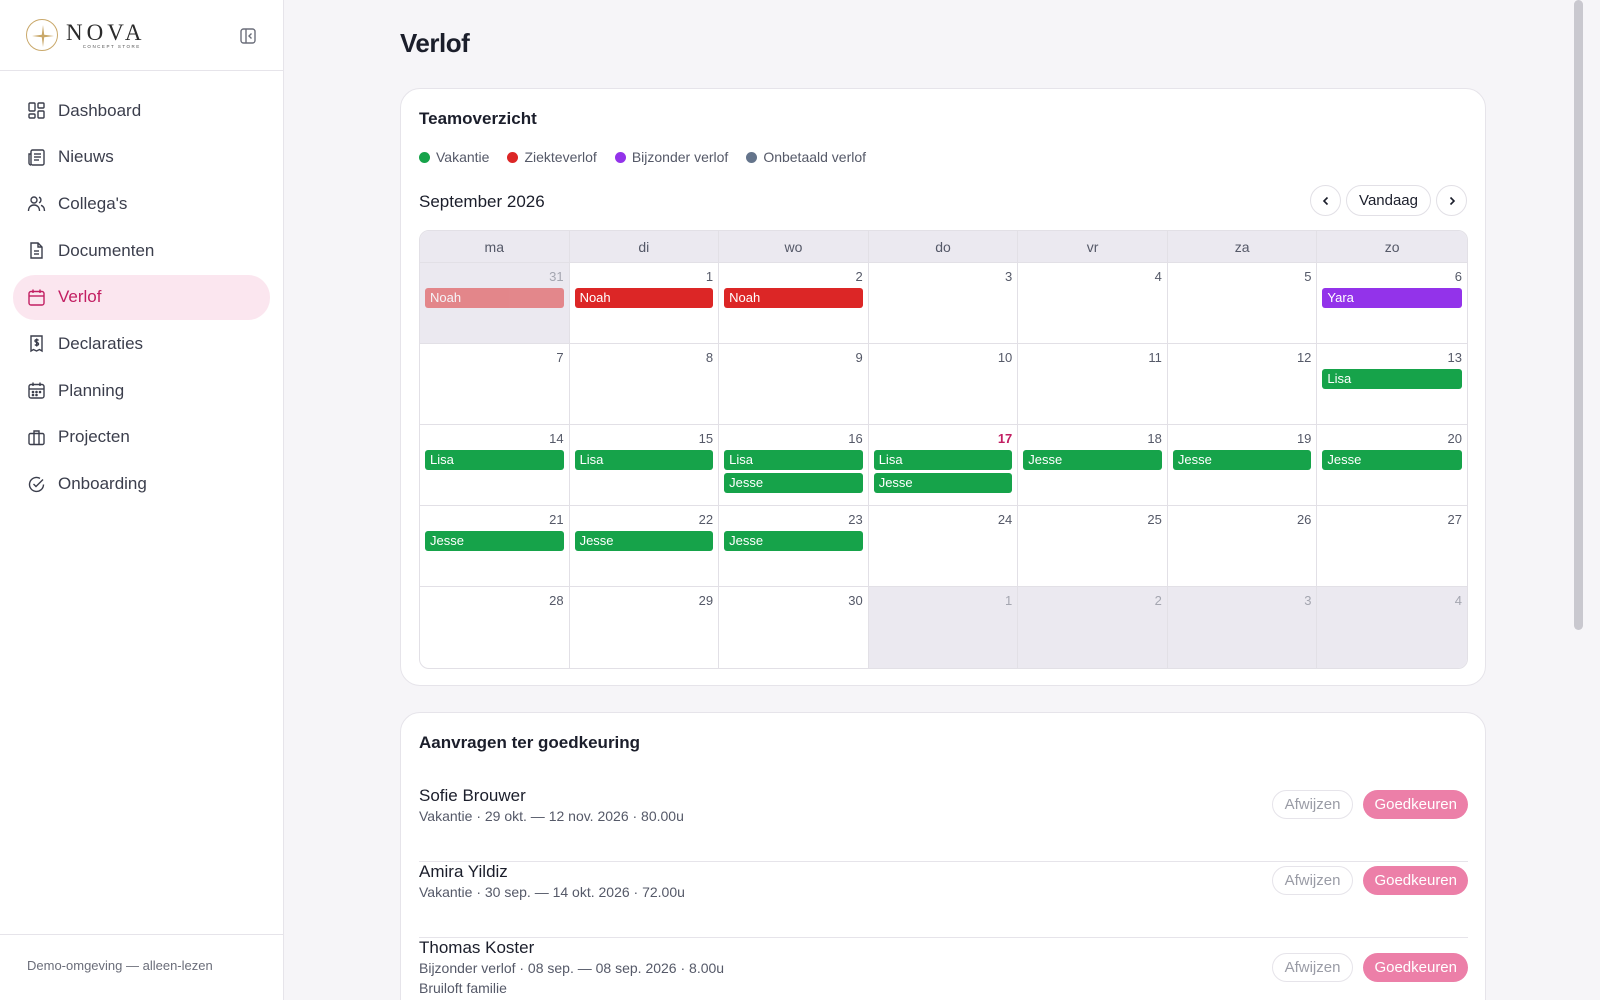 This screenshot has height=1000, width=1600. I want to click on sidebar-item-planning: Planning, so click(141, 390).